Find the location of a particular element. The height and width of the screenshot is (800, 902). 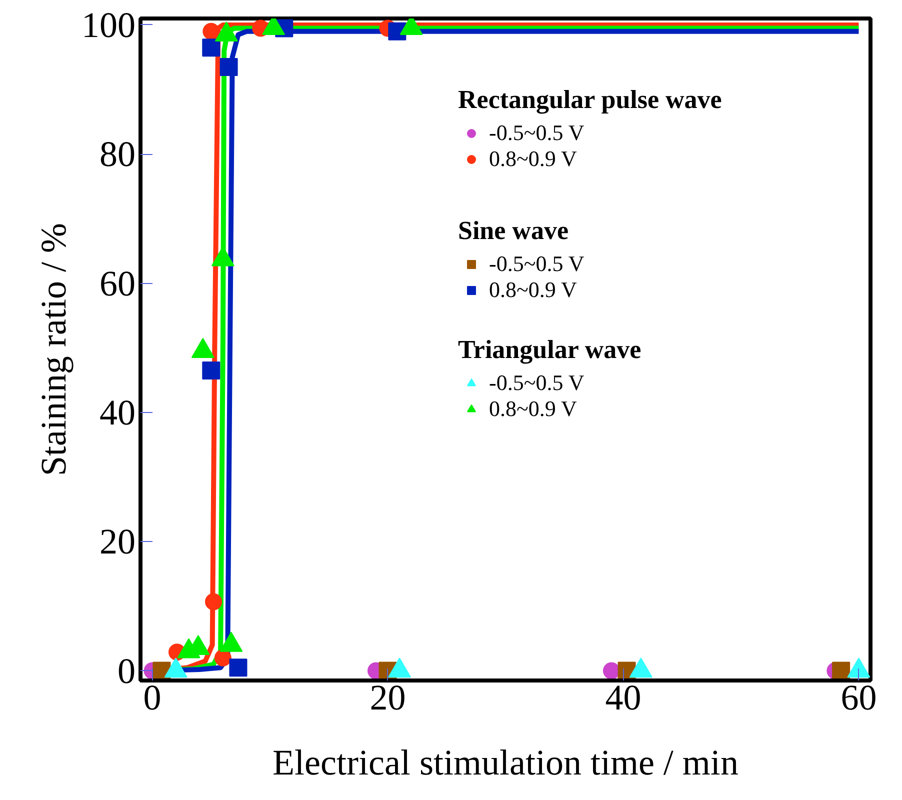

x-tick-label: 20 is located at coordinates (388, 698).